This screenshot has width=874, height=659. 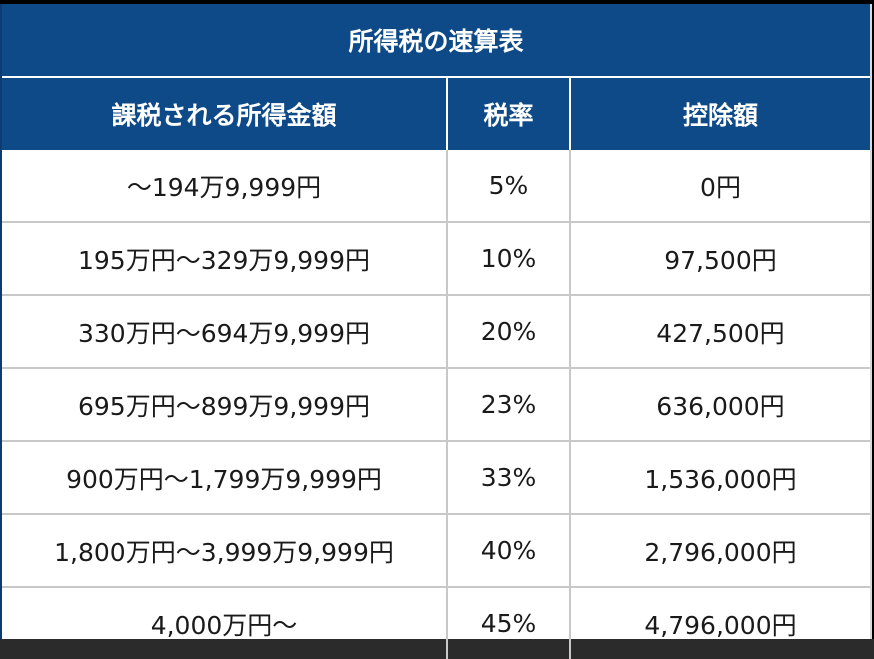 I want to click on cell-deduction: 4,796,000円, so click(x=720, y=622).